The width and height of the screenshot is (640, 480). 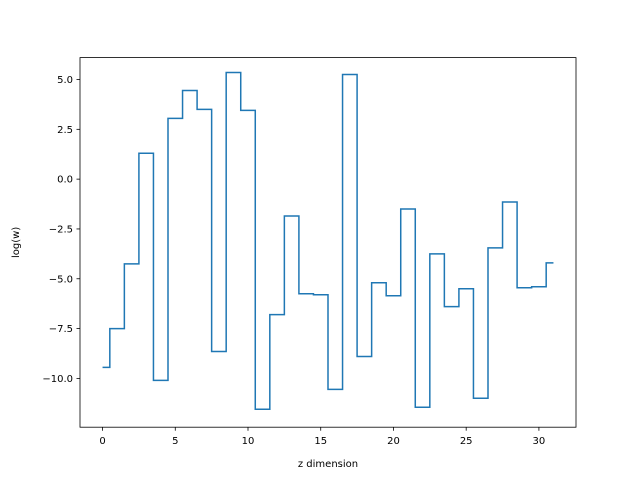 I want to click on y-tick-label: −5.0, so click(x=61, y=279).